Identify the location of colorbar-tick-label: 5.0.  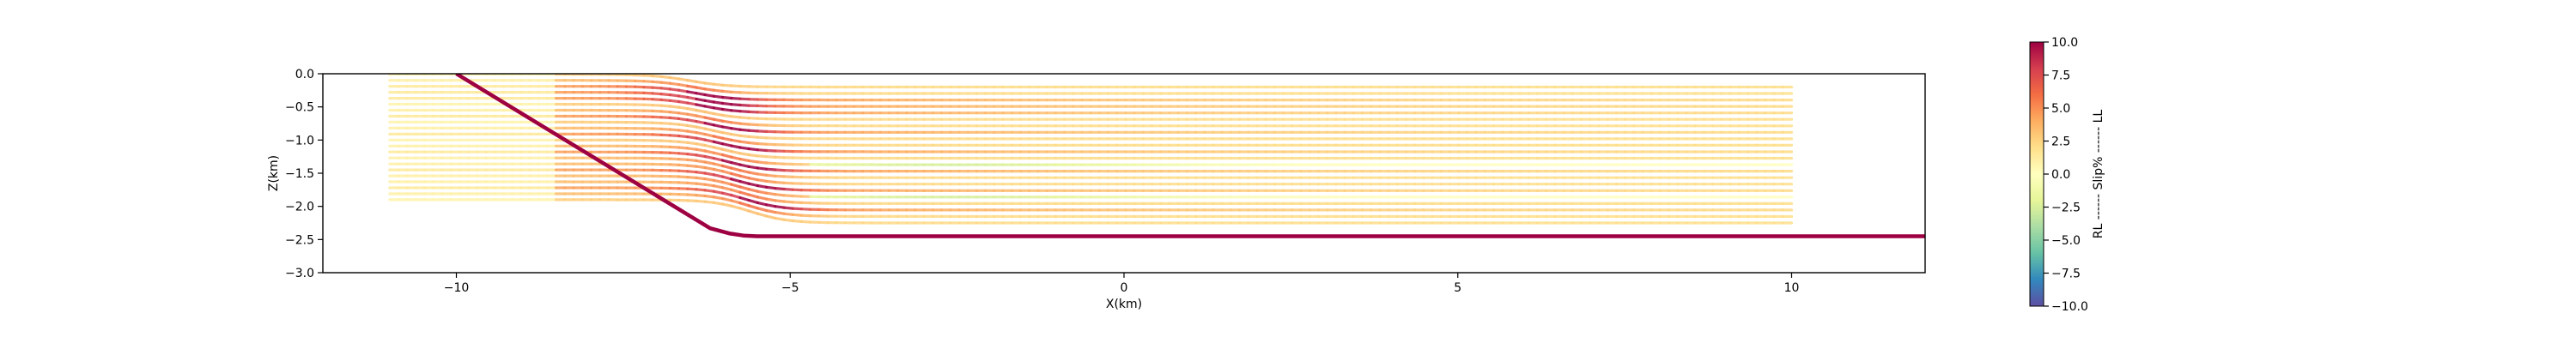
(2060, 109).